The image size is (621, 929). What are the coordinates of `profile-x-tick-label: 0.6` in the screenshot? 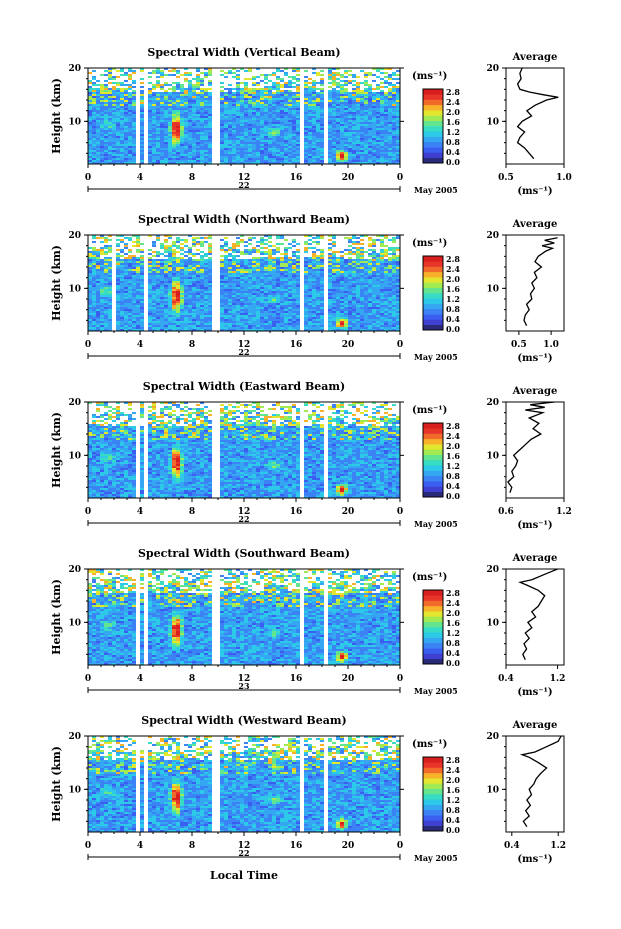 It's located at (506, 512).